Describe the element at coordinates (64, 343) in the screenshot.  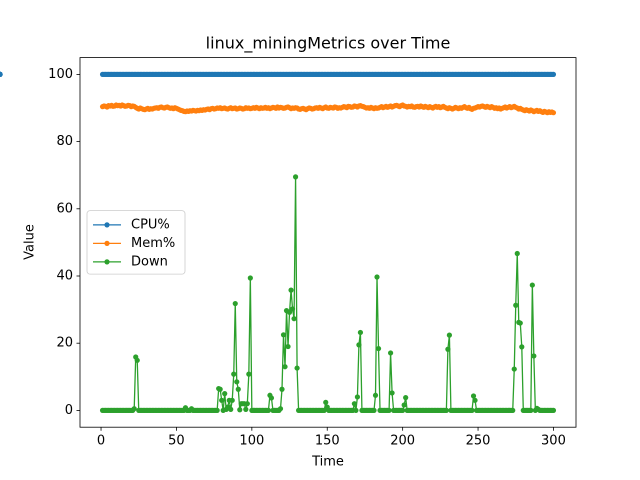
I see `y-tick-label: 20` at that location.